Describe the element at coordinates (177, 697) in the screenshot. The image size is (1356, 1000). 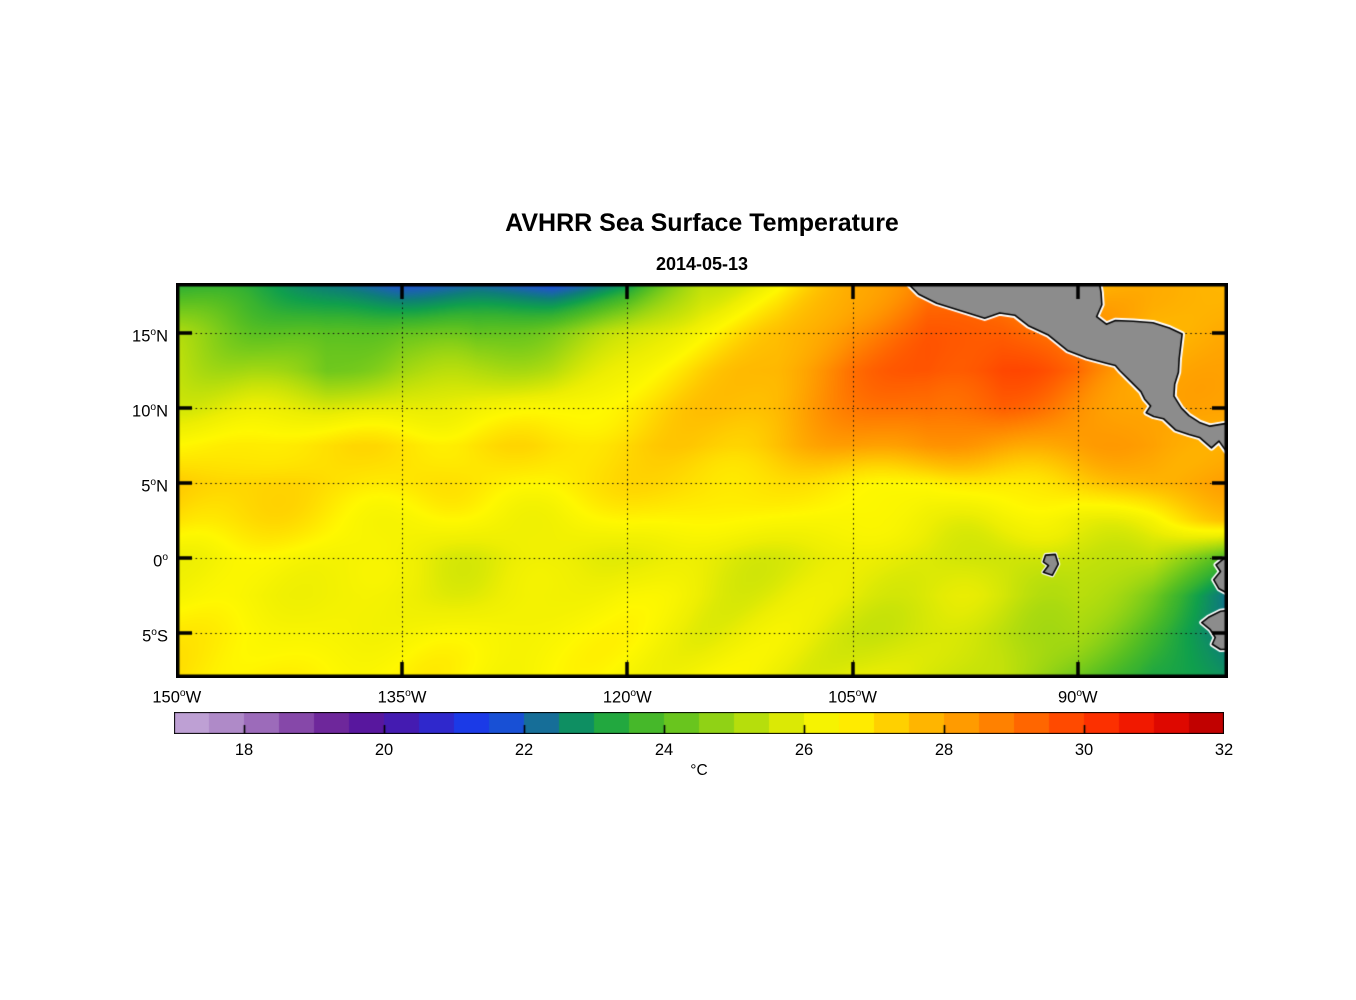
I see `lon-tick-label: 150oW` at that location.